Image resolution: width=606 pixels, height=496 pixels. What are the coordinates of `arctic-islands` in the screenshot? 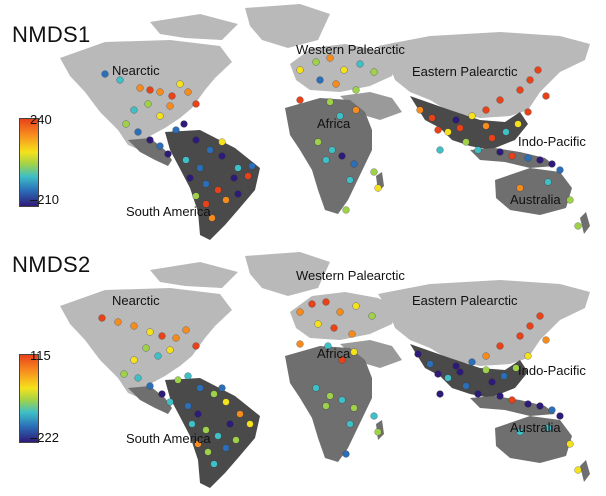 It's located at (194, 27).